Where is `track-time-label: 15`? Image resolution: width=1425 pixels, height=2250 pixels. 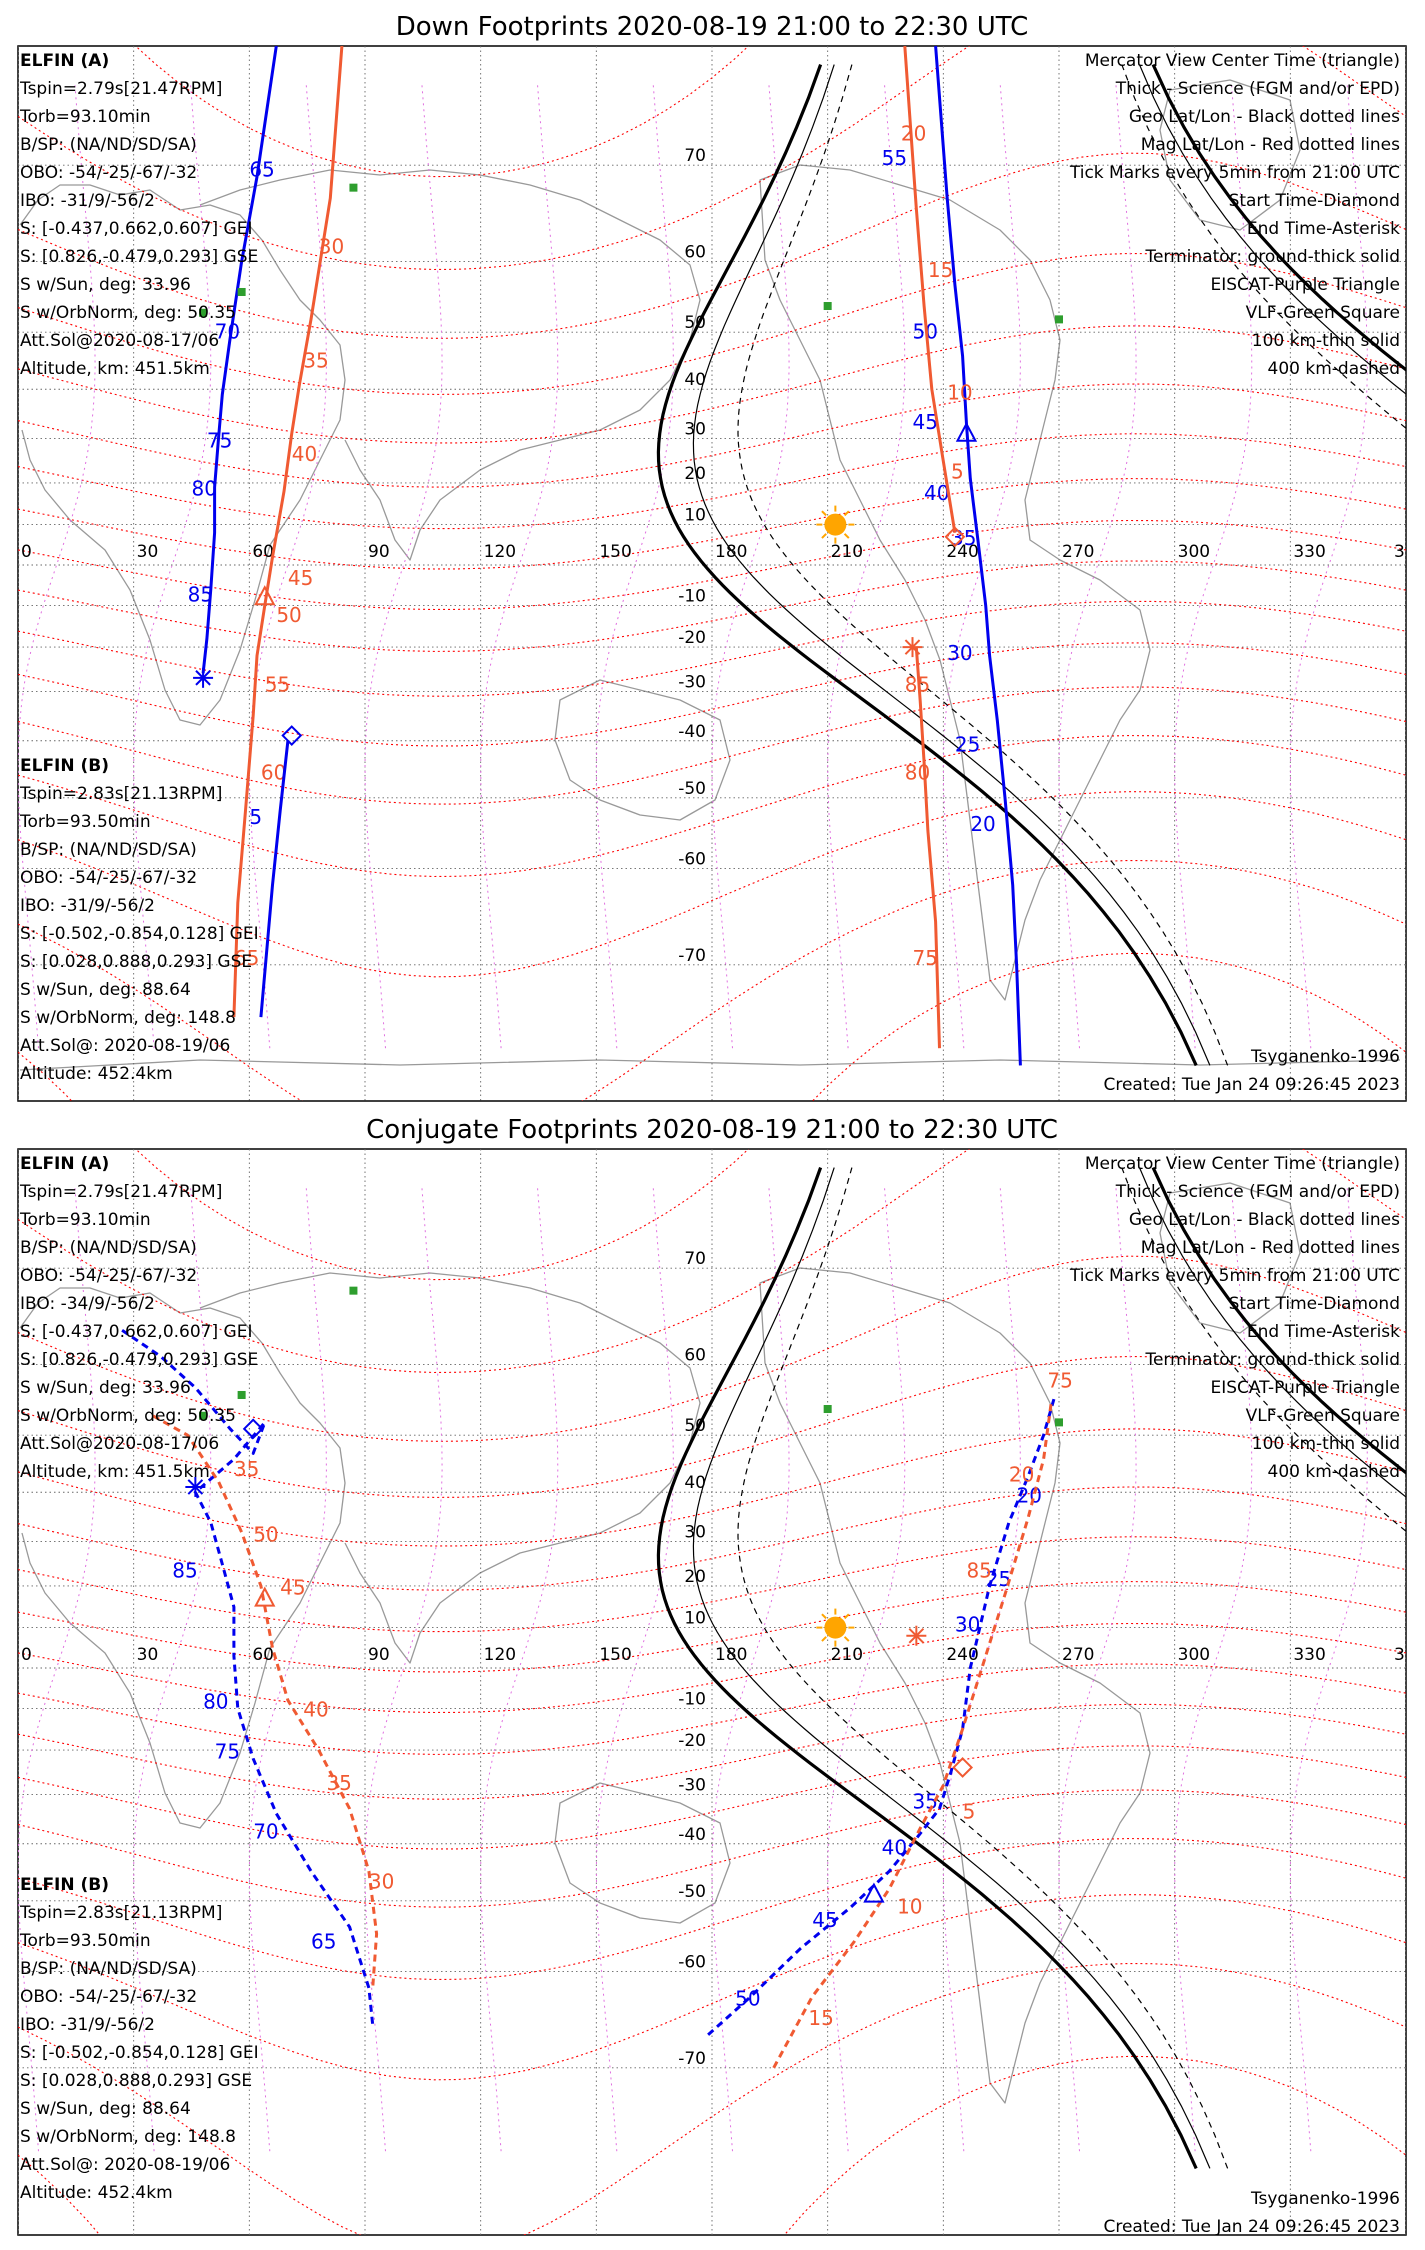
track-time-label: 15 is located at coordinates (940, 270).